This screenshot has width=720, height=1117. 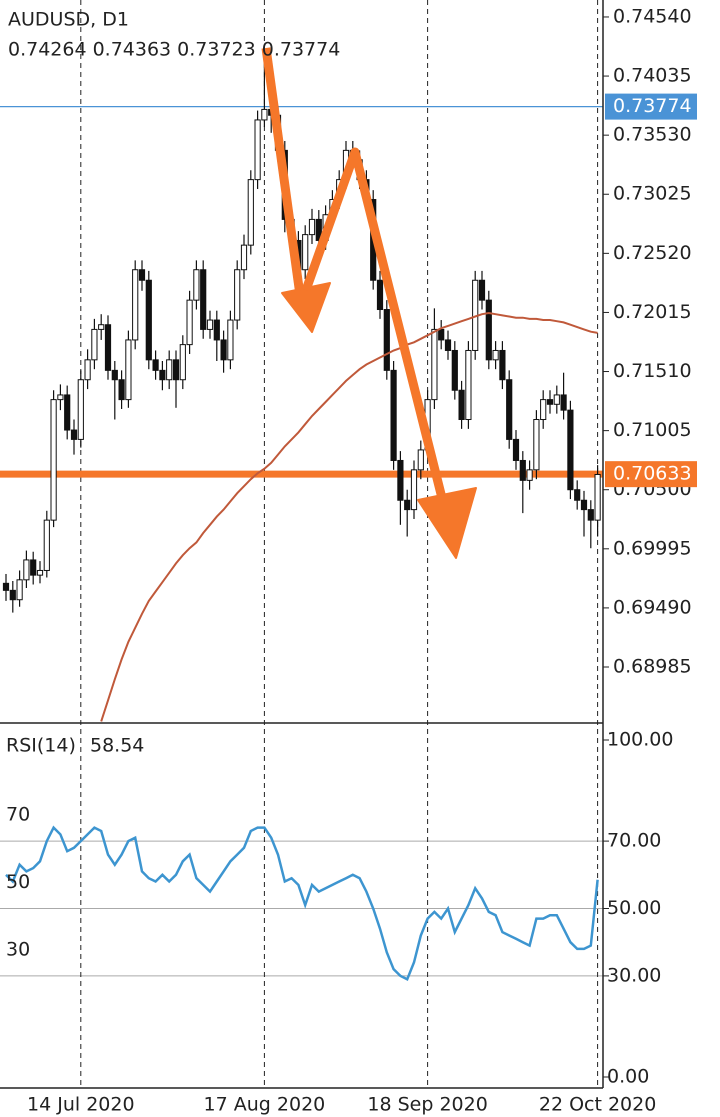 I want to click on ohlc-value: 0.74363, so click(x=132, y=50).